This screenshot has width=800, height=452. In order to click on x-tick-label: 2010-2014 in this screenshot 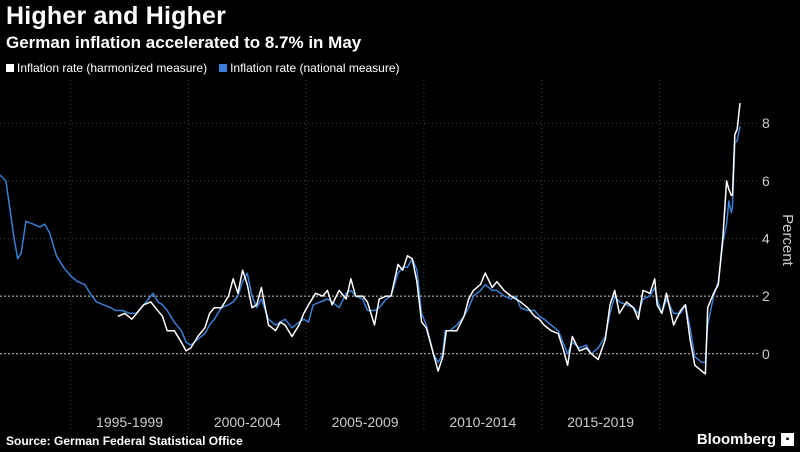, I will do `click(482, 422)`.